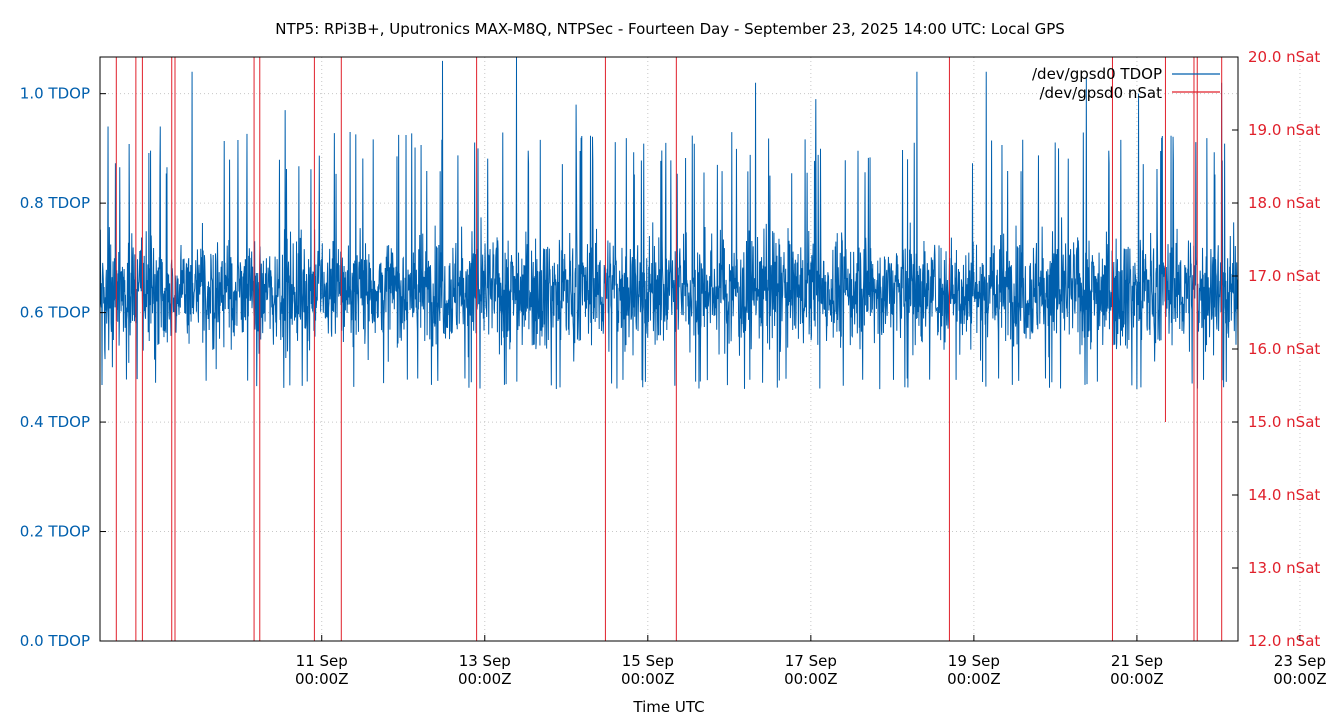 This screenshot has width=1340, height=720. Describe the element at coordinates (1097, 74) in the screenshot. I see `legend-label-tdop: /dev/gpsd0 TDOP` at that location.